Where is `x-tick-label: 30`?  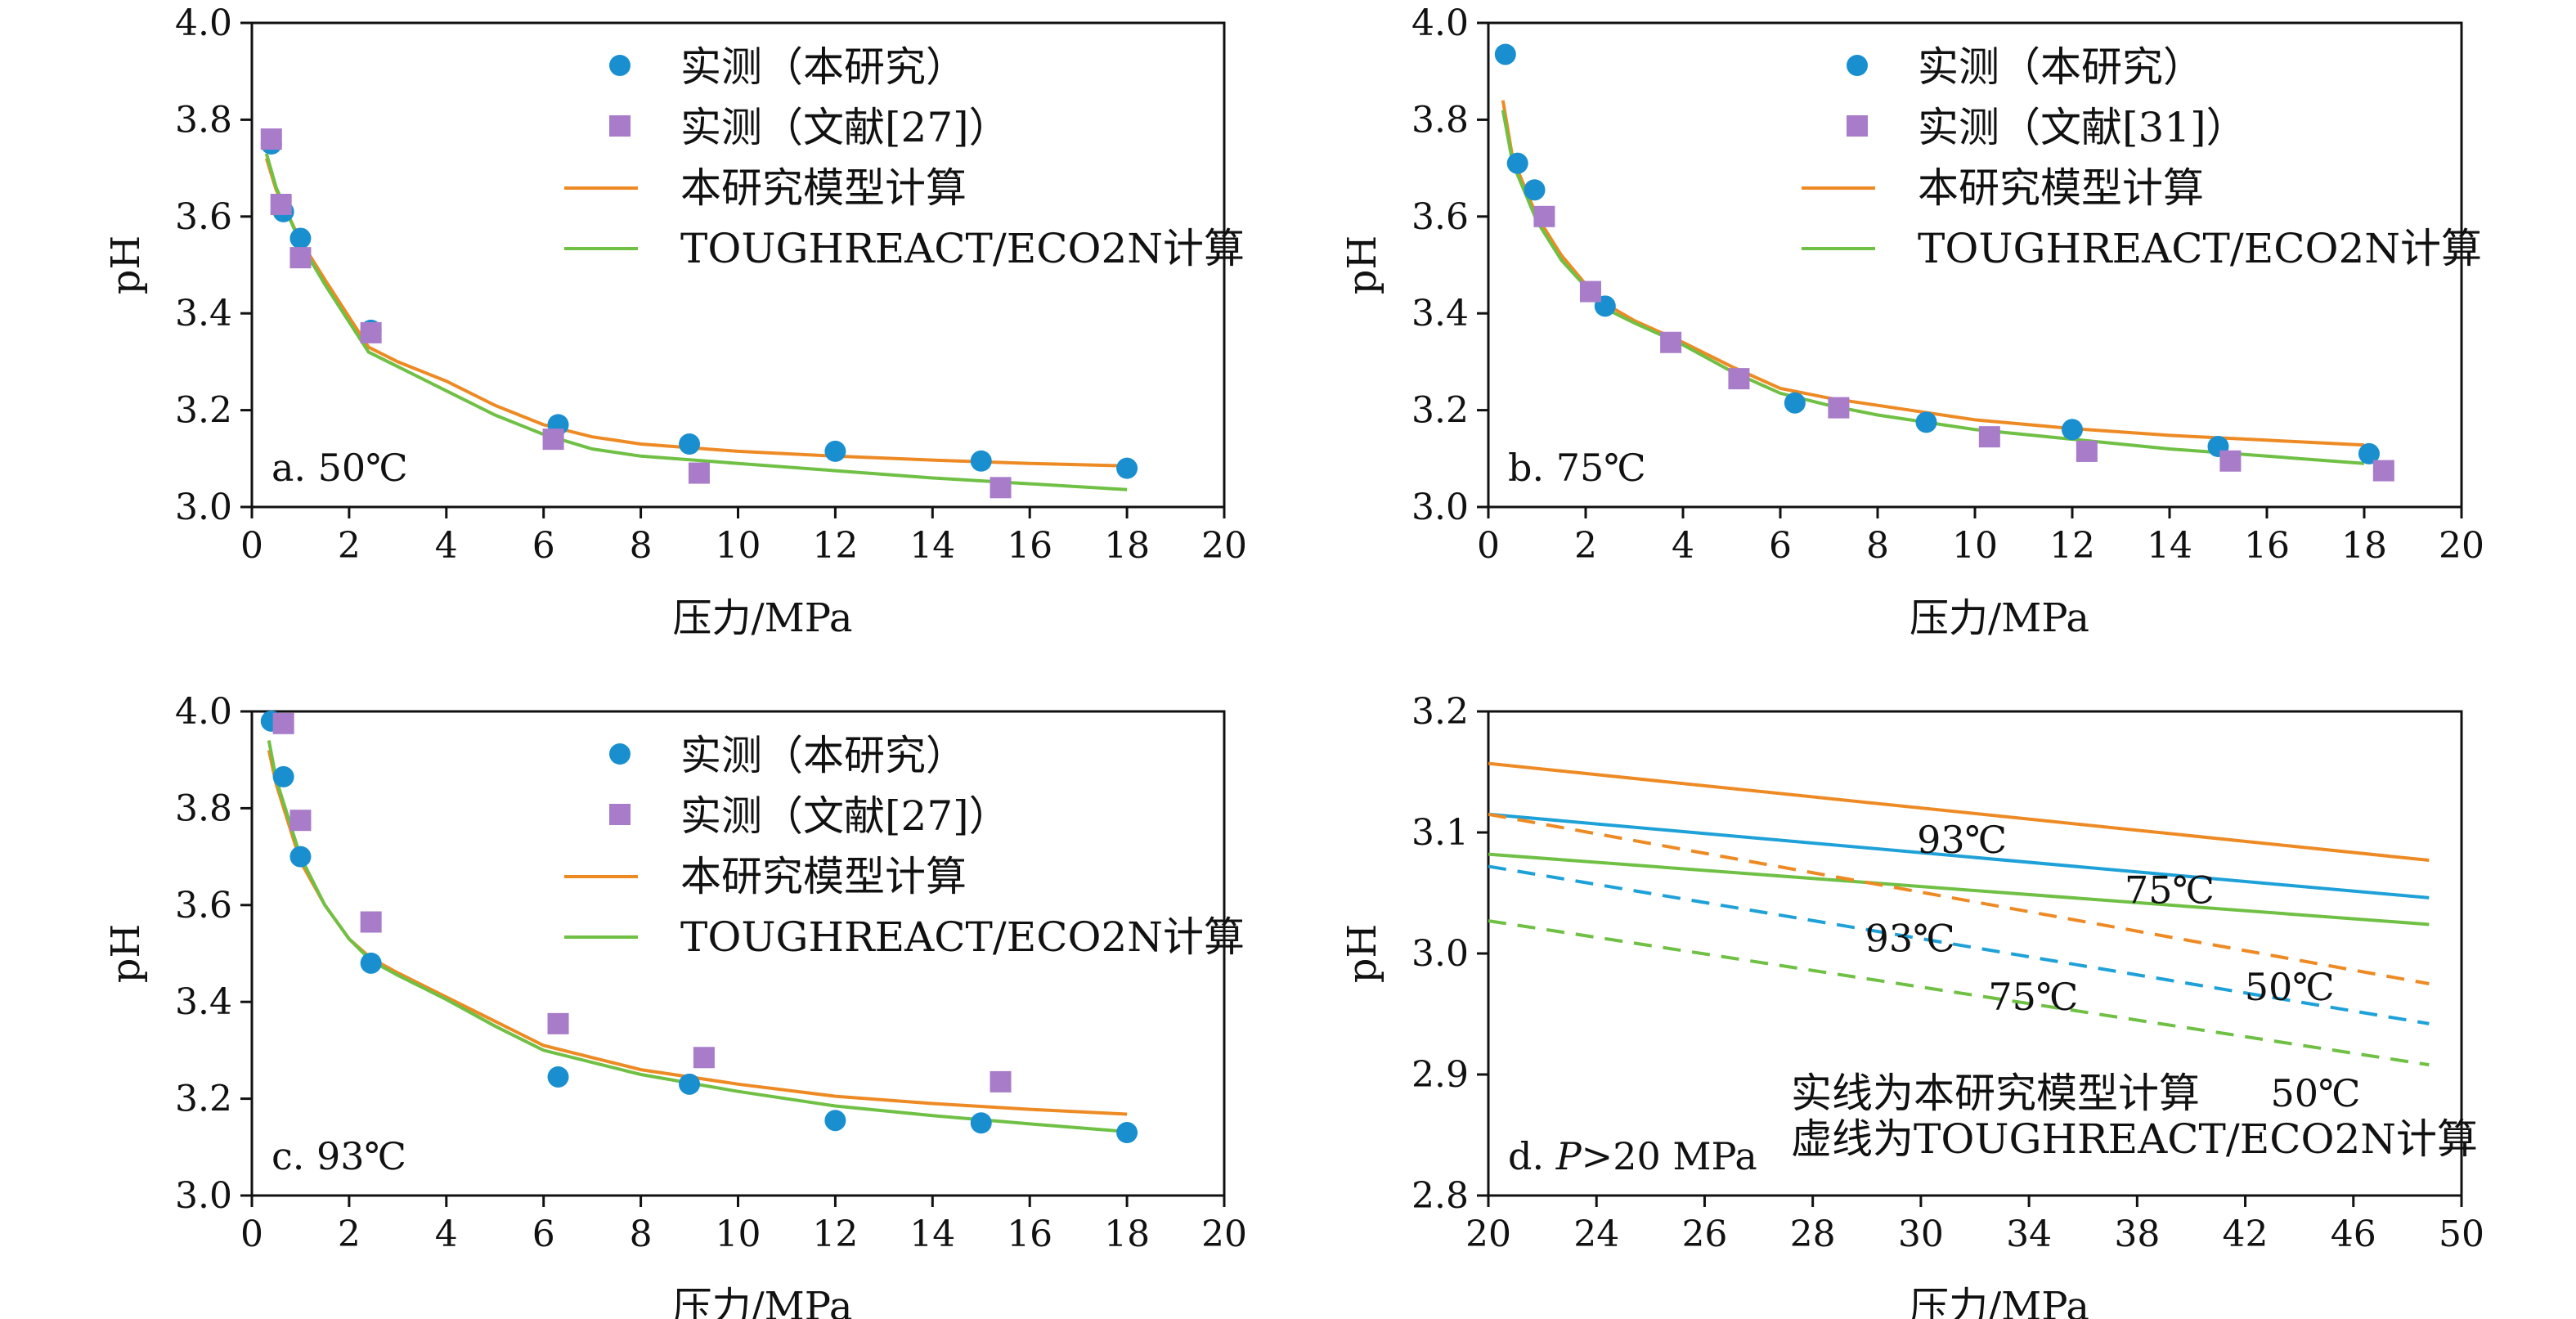 x-tick-label: 30 is located at coordinates (1921, 1234).